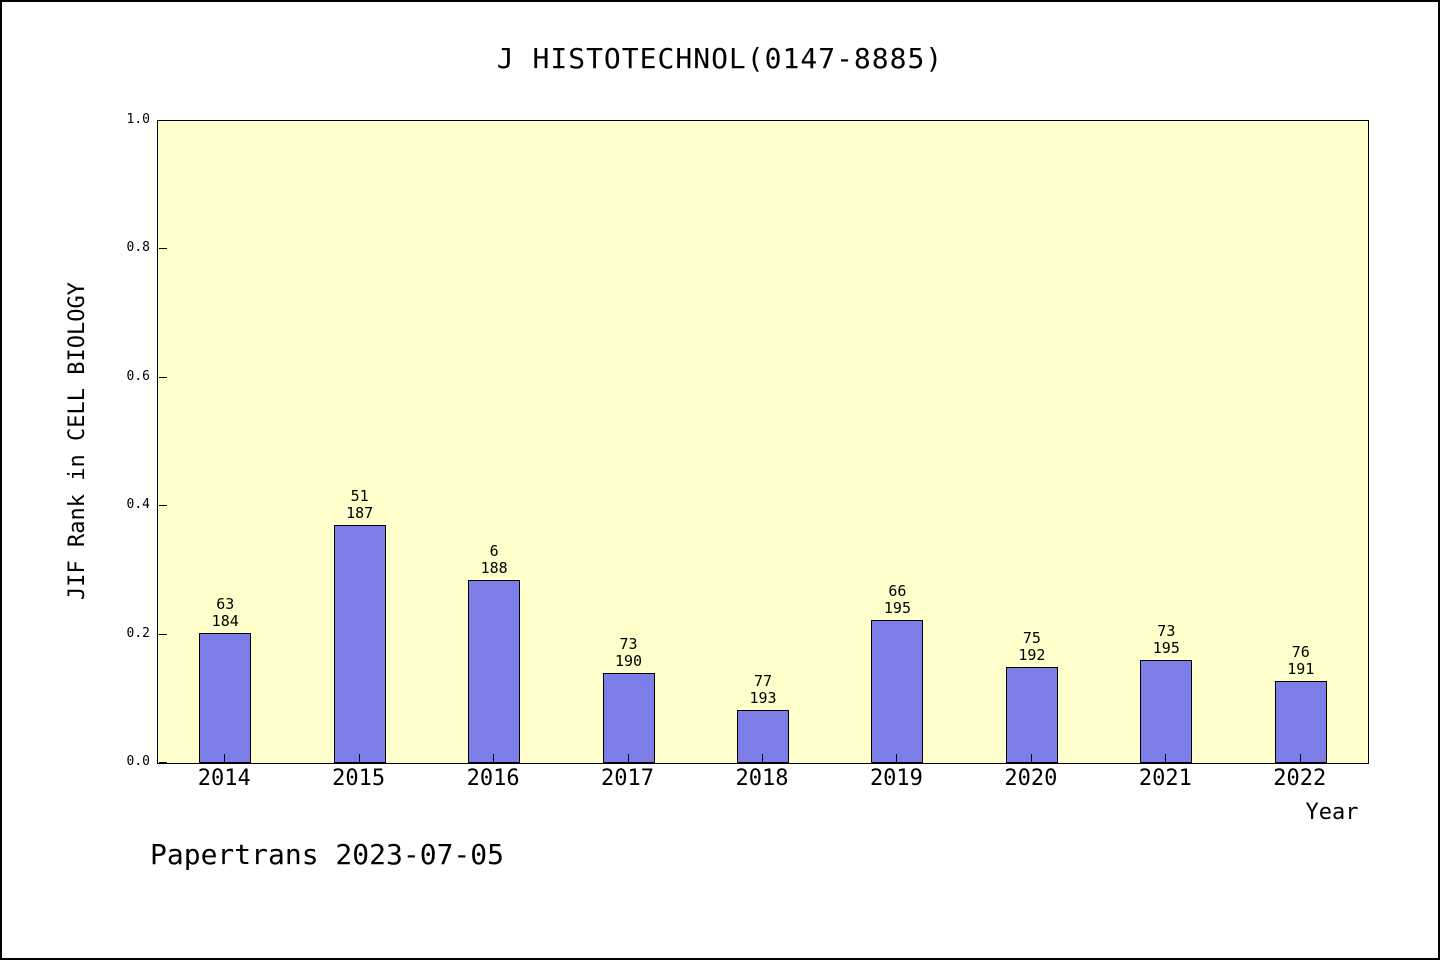  I want to click on chart-title: J HISTOTECHNOL(0147-8885), so click(720, 58).